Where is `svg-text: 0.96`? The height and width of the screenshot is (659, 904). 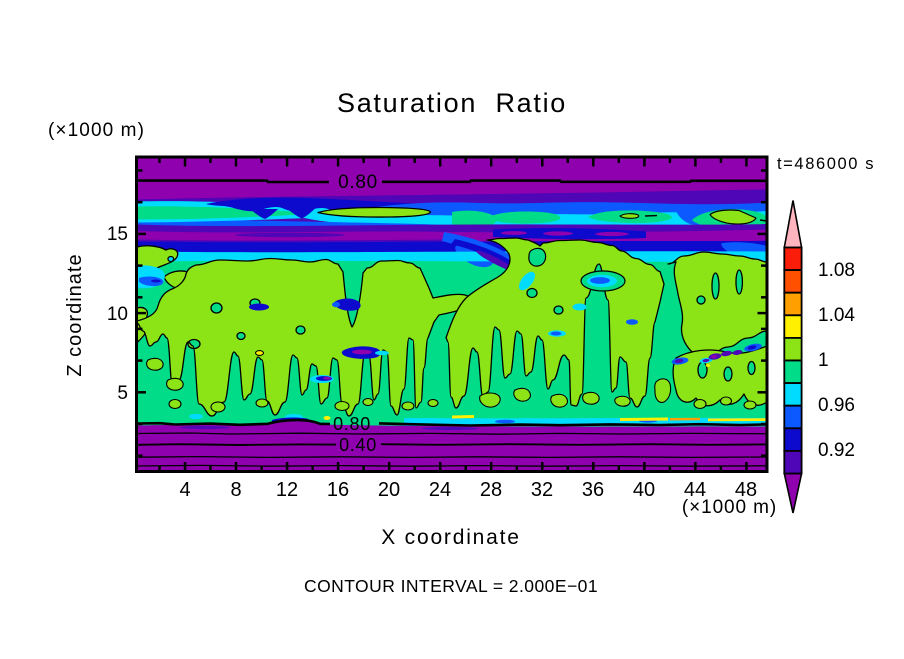
svg-text: 0.96 is located at coordinates (836, 405).